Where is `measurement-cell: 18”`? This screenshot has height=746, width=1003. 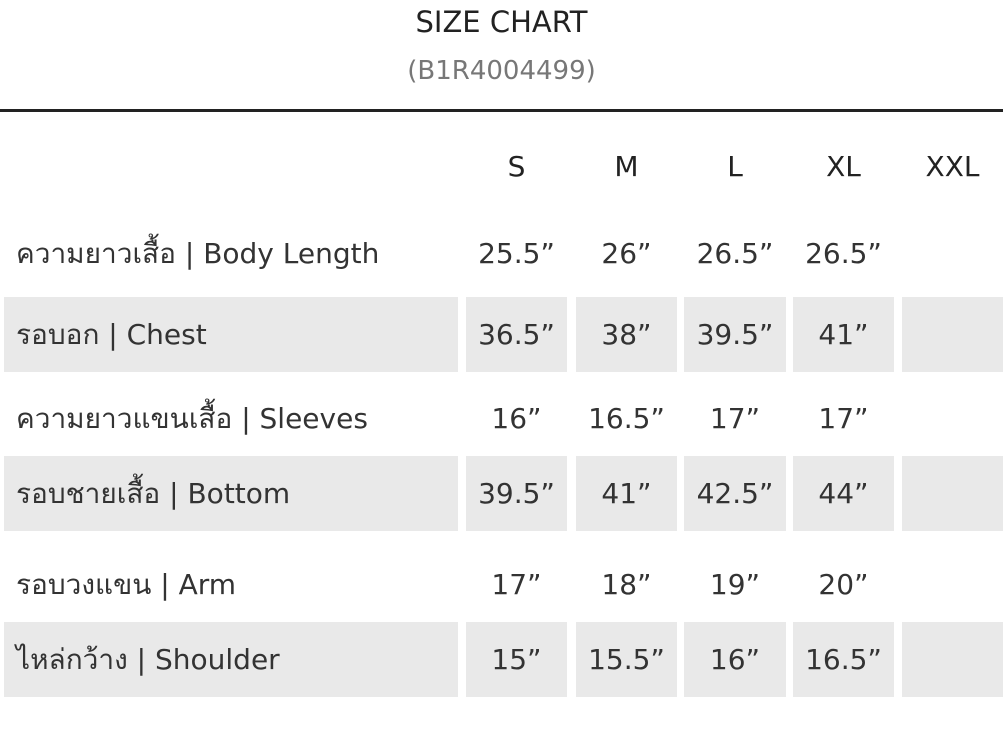 measurement-cell: 18” is located at coordinates (626, 584).